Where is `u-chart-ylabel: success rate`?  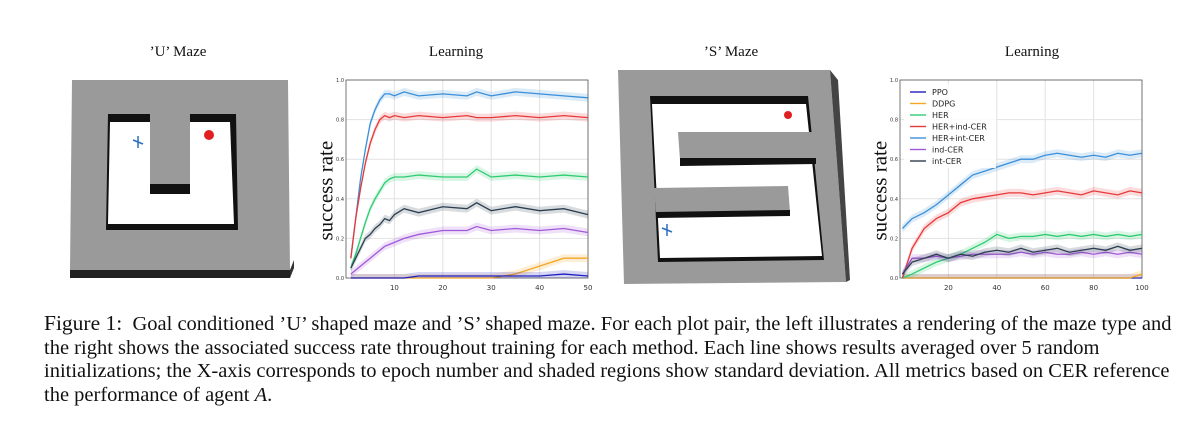
u-chart-ylabel: success rate is located at coordinates (325, 190).